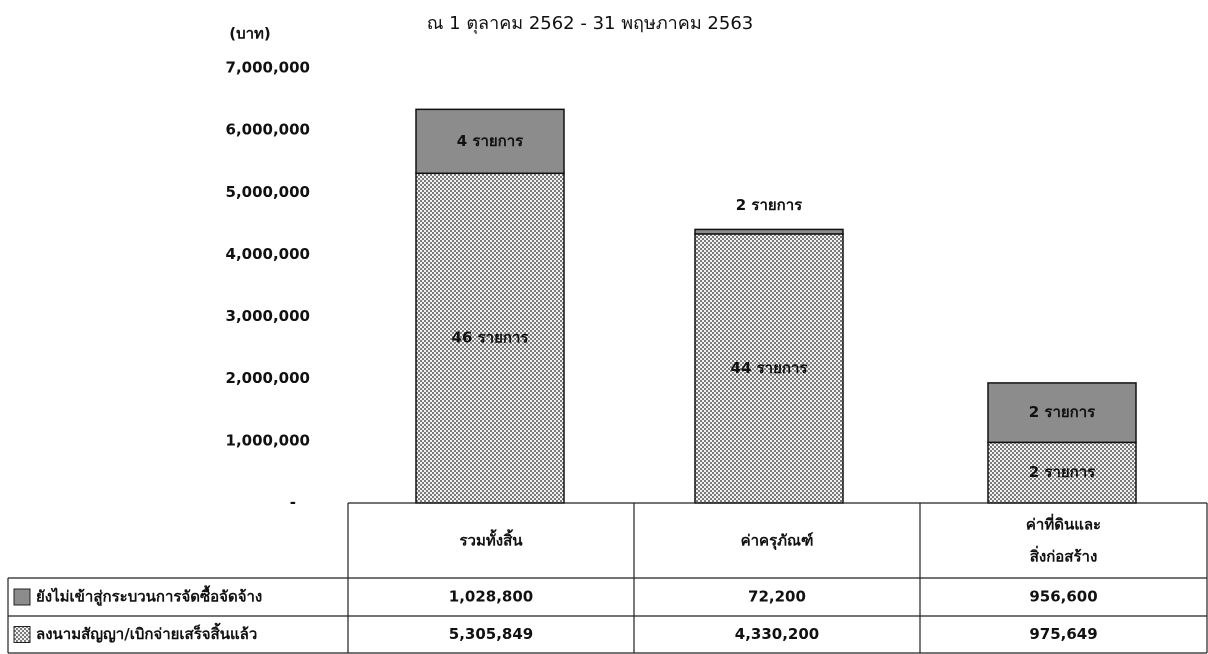 The image size is (1208, 654). I want to click on item-label: 4 รายการ, so click(490, 141).